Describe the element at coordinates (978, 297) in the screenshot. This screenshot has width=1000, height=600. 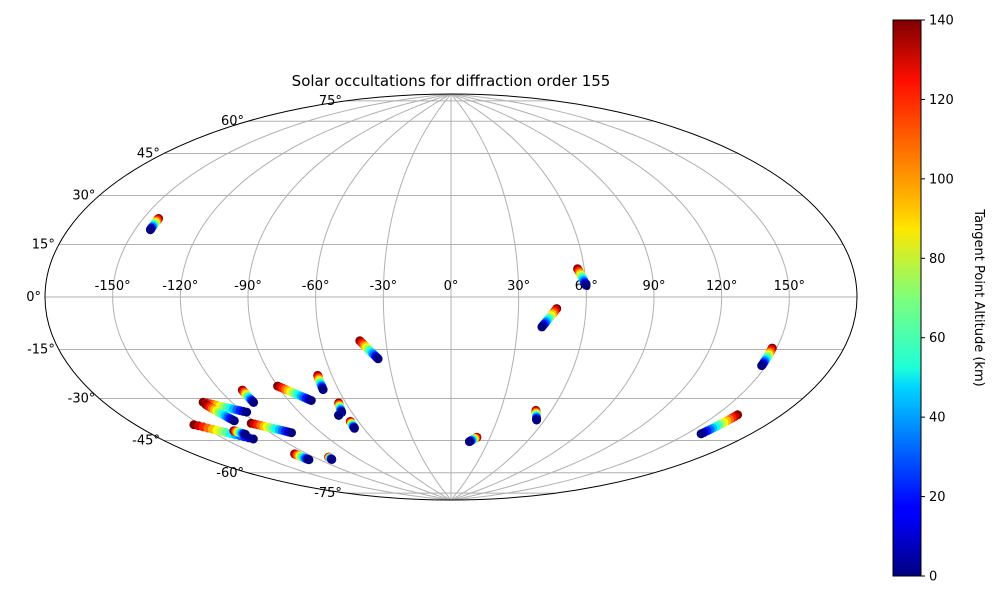
I see `colorbar-label: Tangent Point Altitude (km)` at that location.